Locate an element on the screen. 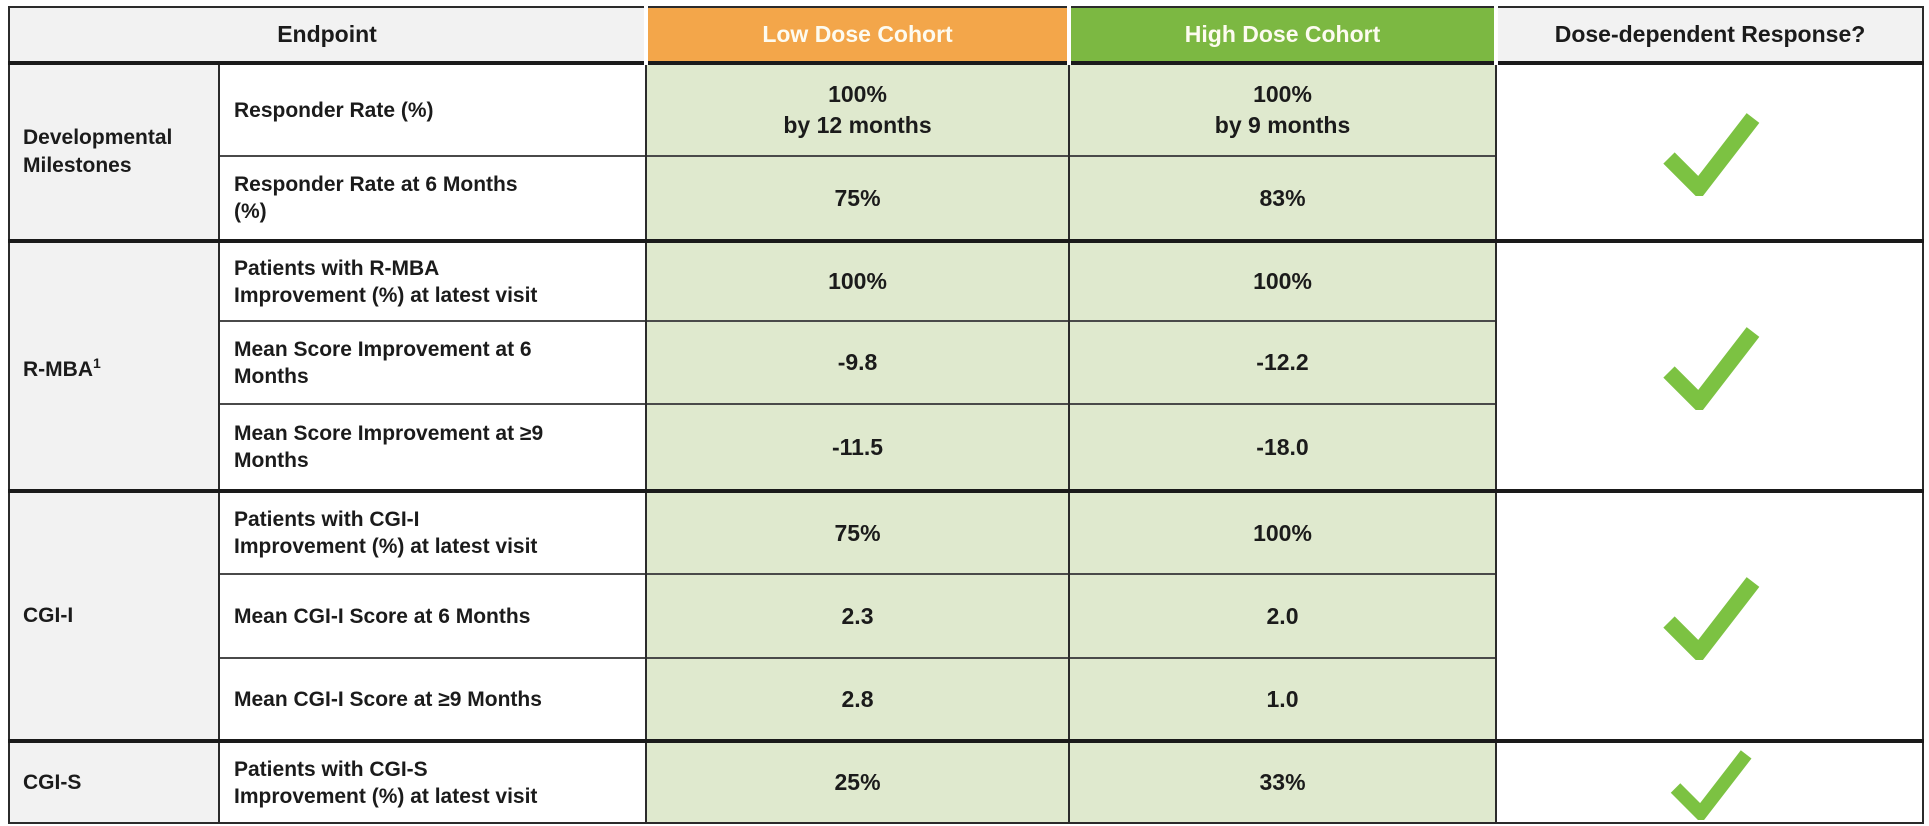  endpoint-label-cell: Responder Rate (%) is located at coordinates (432, 108).